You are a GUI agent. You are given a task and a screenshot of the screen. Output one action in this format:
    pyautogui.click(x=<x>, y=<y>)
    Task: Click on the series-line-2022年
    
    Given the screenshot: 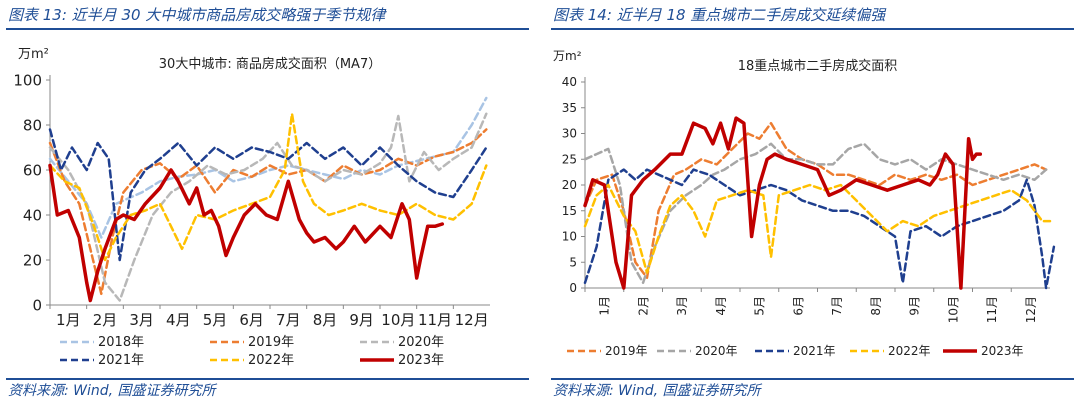 What is the action you would take?
    pyautogui.click(x=817, y=228)
    